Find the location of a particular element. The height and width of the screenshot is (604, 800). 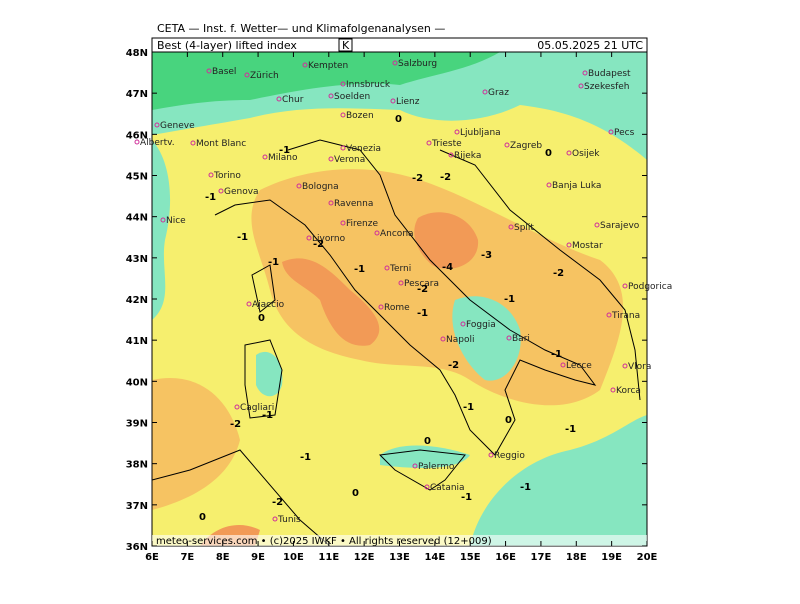

city-label: Sarajevo is located at coordinates (620, 226).